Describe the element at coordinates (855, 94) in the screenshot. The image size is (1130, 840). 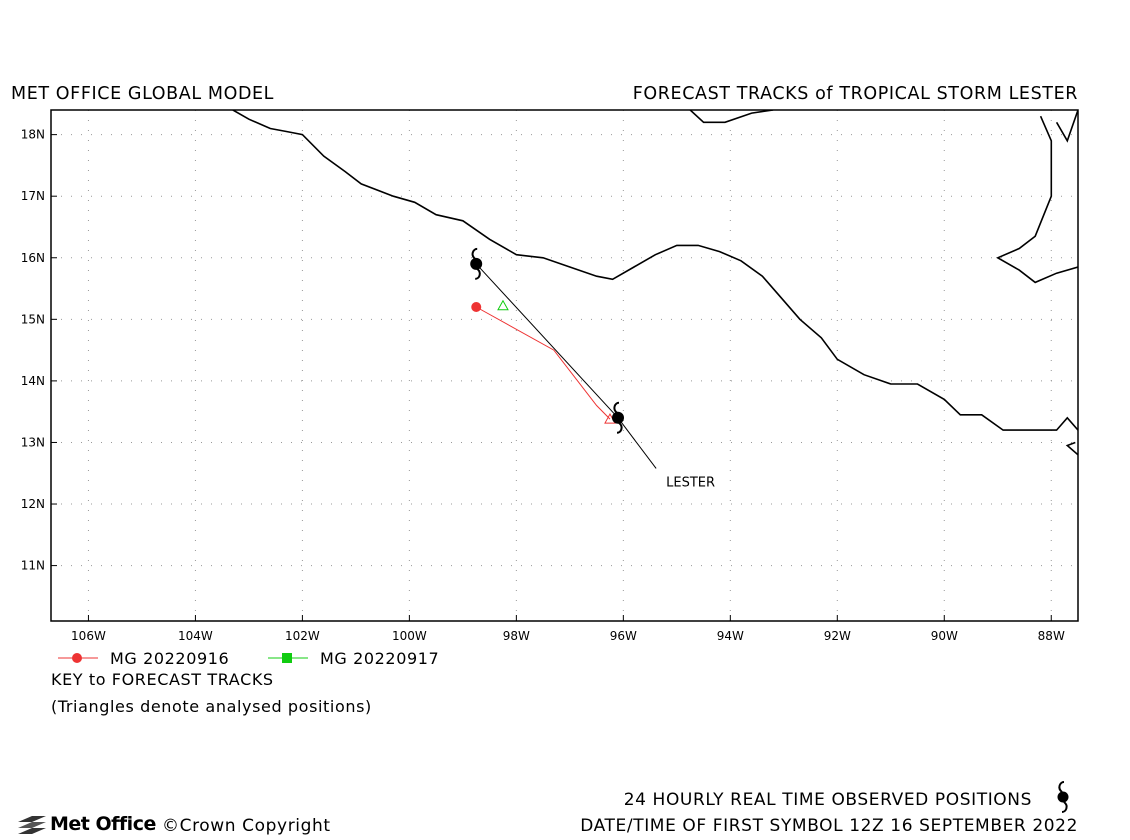
I see `chart-title: FORECAST TRACKS of TROPICAL STORM LESTER` at that location.